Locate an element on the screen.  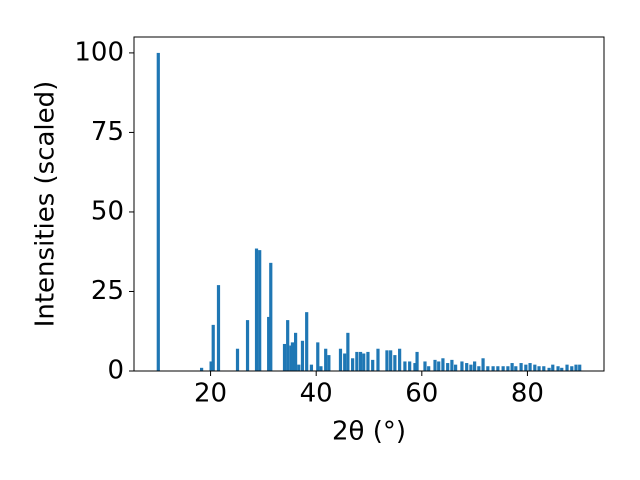
y-tick-label: 75 is located at coordinates (107, 132).